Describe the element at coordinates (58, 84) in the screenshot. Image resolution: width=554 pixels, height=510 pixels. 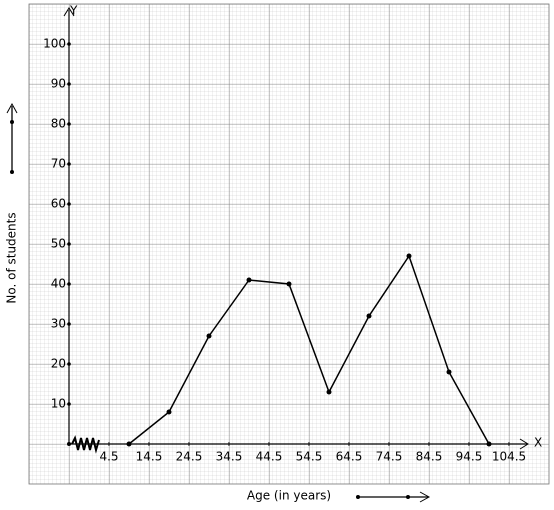
I see `y-tick-label: 90` at that location.